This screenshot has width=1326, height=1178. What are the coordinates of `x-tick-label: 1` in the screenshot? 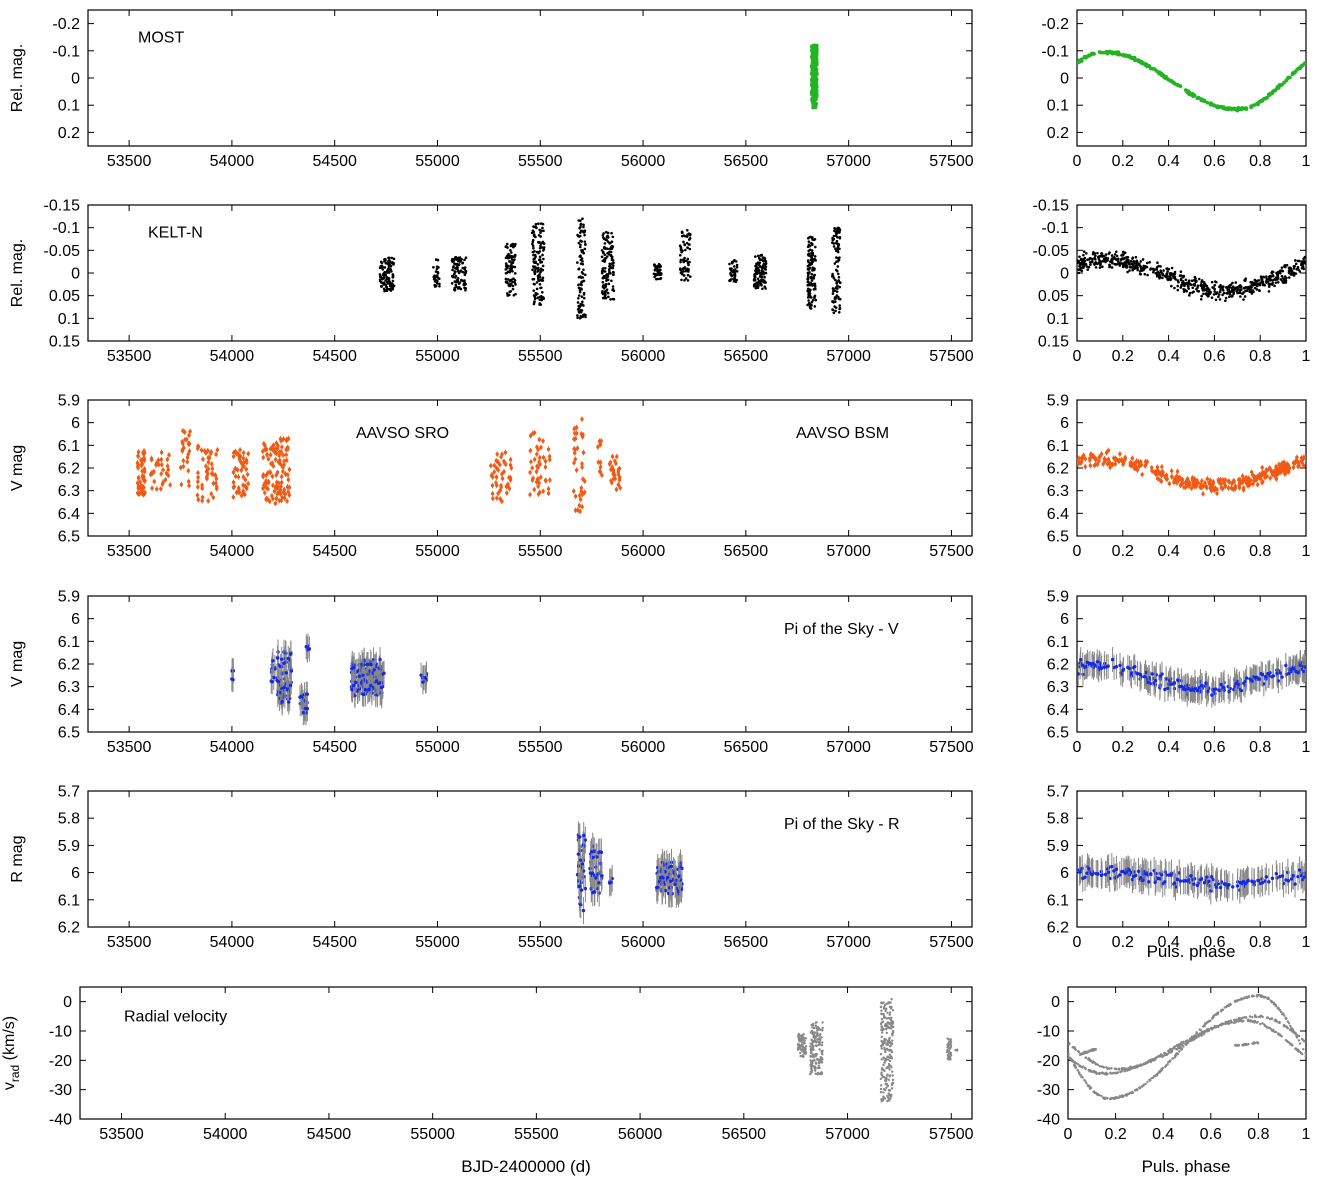 It's located at (1306, 551).